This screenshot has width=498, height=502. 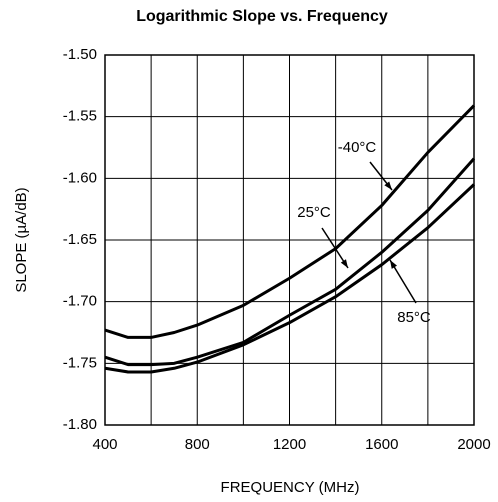 What do you see at coordinates (473, 444) in the screenshot?
I see `x-tick-label: 2000` at bounding box center [473, 444].